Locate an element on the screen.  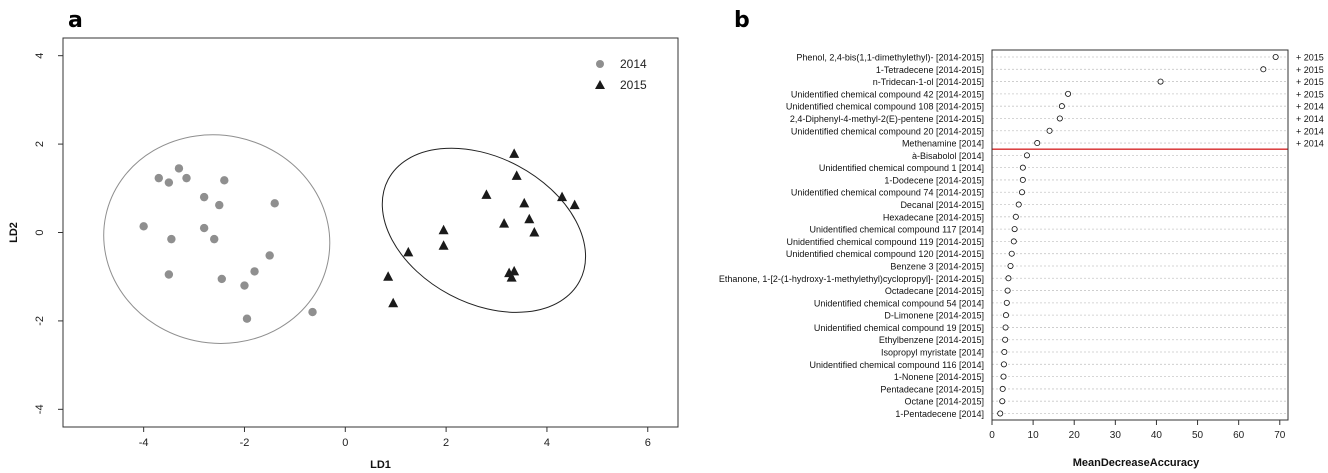
variable-label: Ethylbenzene [2014-2015] is located at coordinates (931, 340).